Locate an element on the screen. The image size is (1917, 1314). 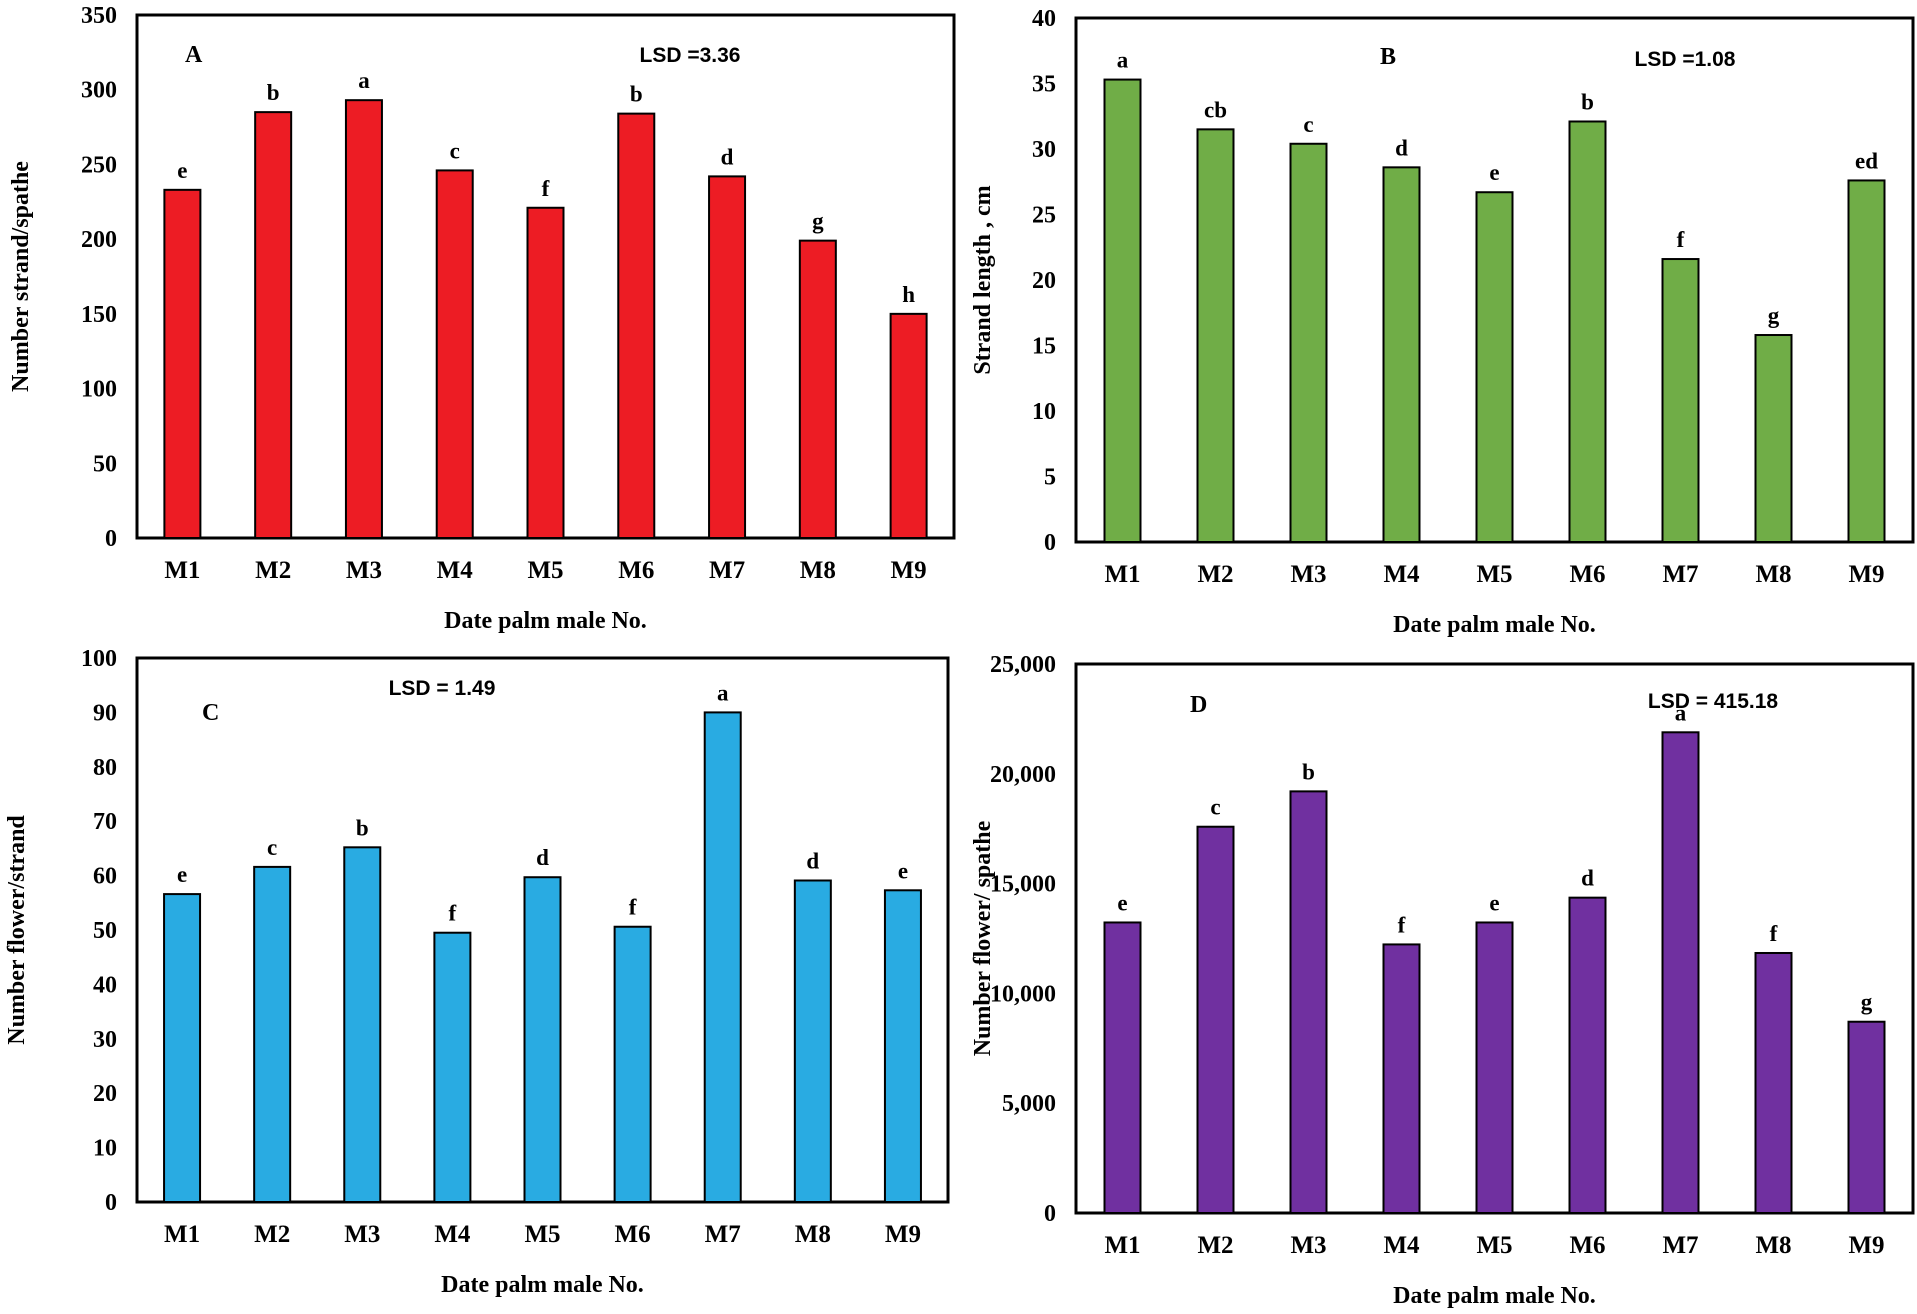
y-axis-label: Strand length , cm is located at coordinates (983, 279).